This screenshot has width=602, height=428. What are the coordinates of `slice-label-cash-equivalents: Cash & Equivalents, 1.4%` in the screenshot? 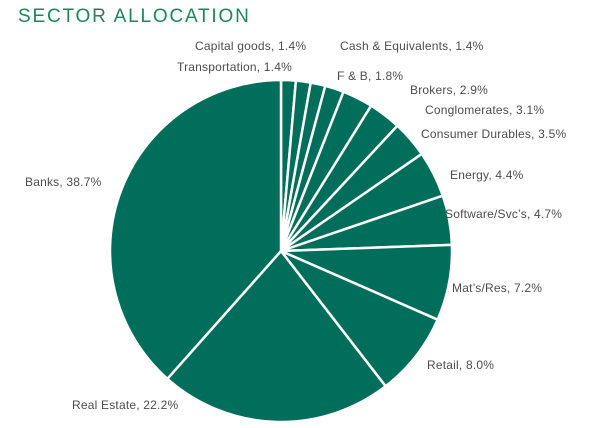 It's located at (412, 46).